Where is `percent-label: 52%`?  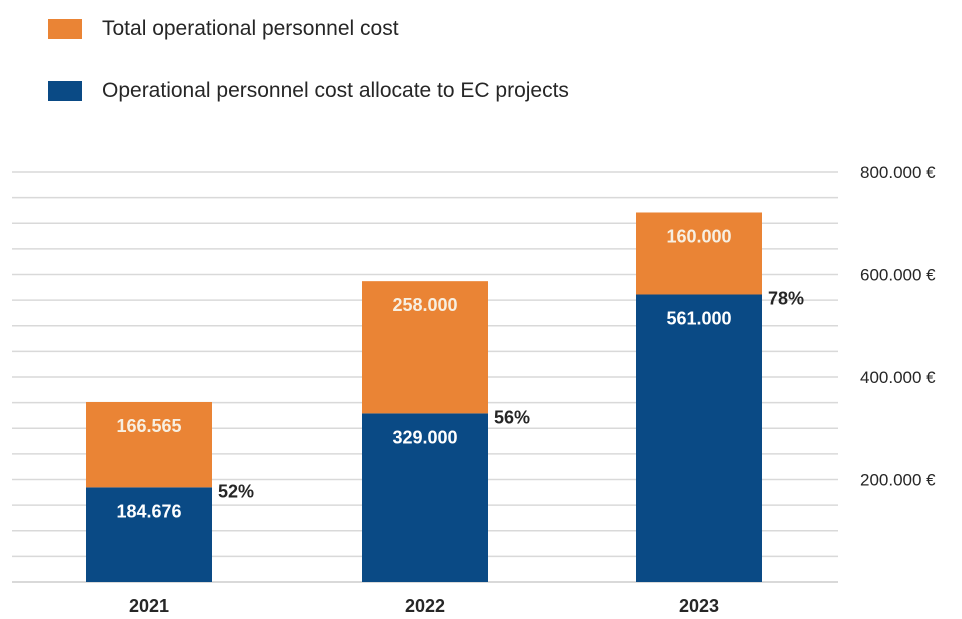
percent-label: 52% is located at coordinates (236, 491).